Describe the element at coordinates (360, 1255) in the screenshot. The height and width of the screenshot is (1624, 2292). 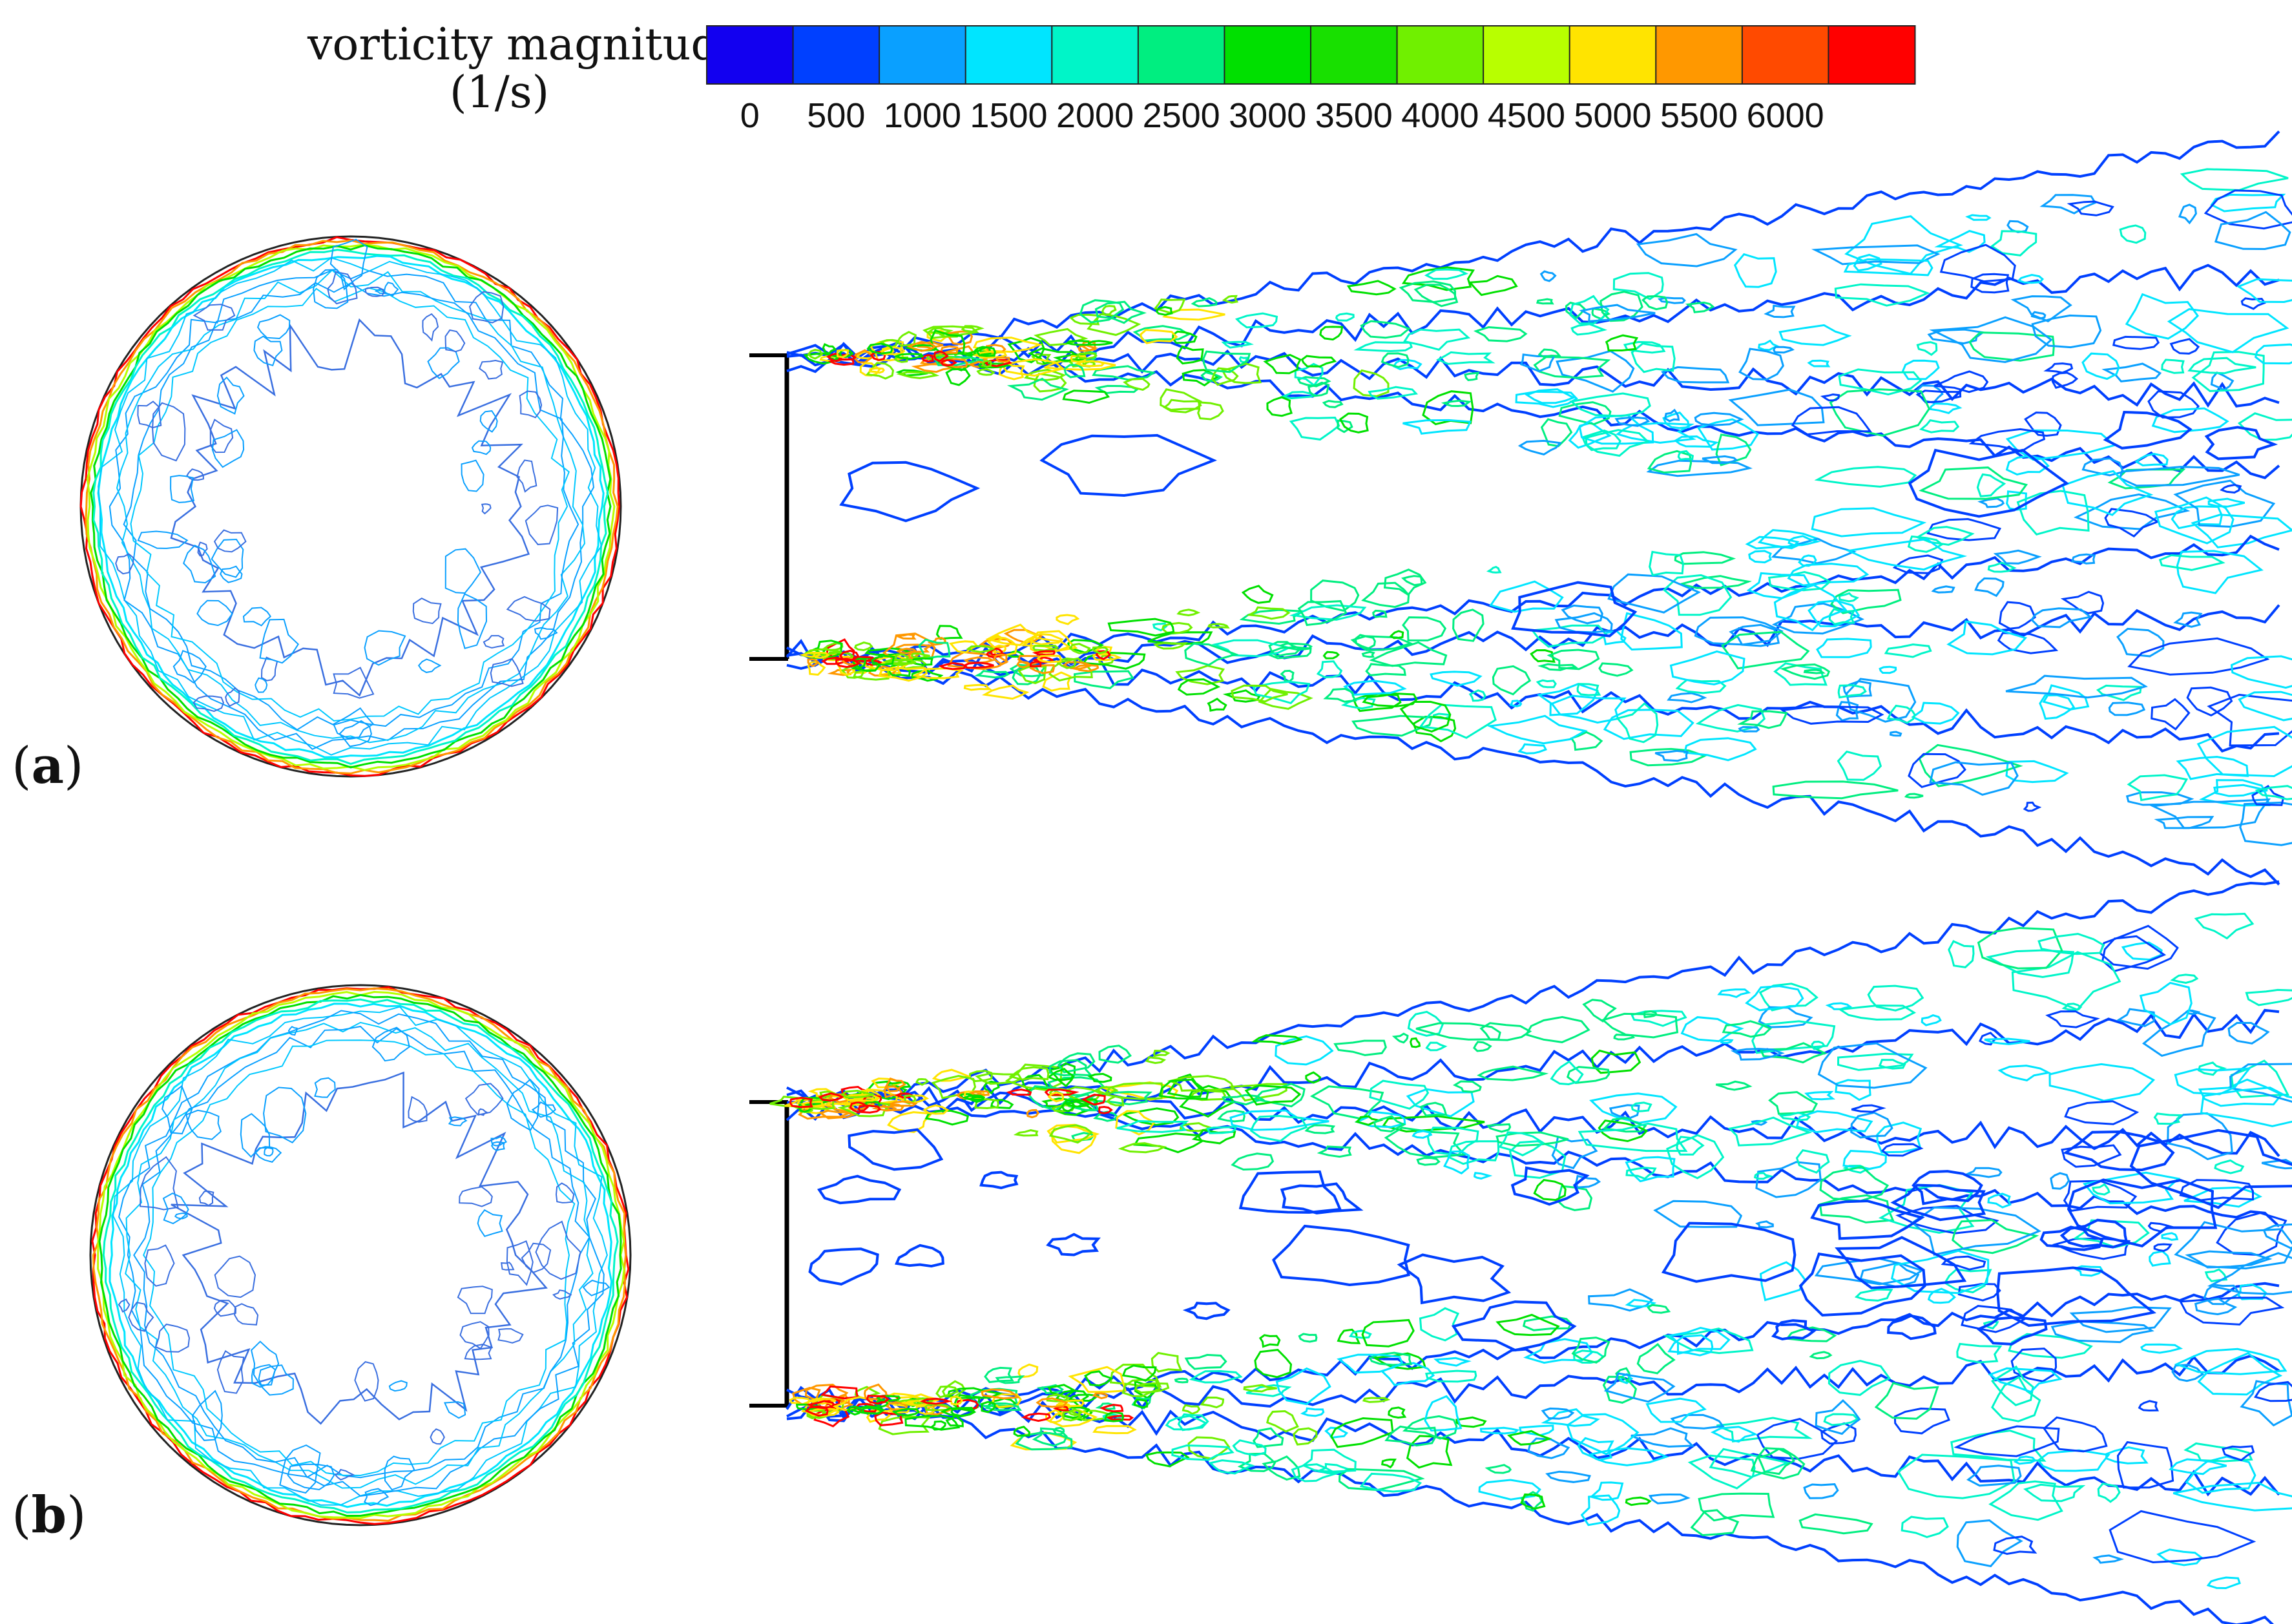
I see `circle-contour-ring` at that location.